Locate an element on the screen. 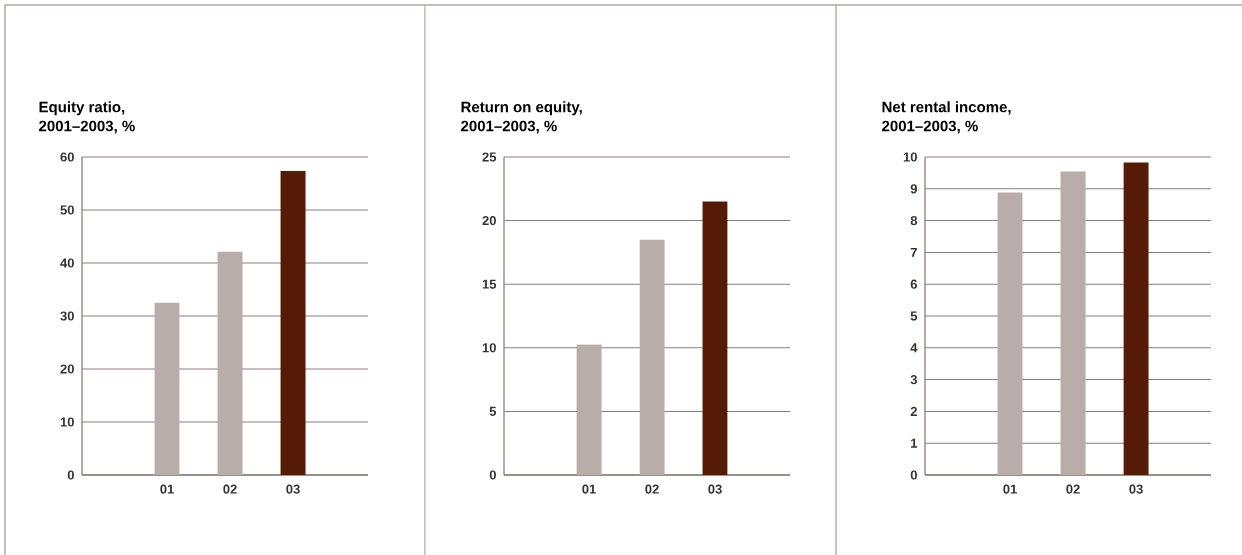  y-tick-label: 6 is located at coordinates (914, 284).